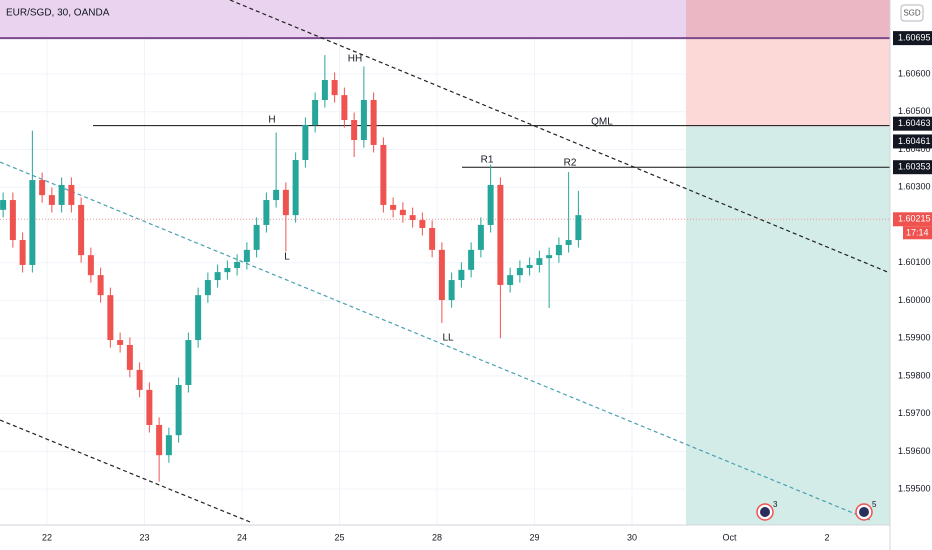 This screenshot has width=932, height=550. What do you see at coordinates (271, 120) in the screenshot?
I see `annotation: H` at bounding box center [271, 120].